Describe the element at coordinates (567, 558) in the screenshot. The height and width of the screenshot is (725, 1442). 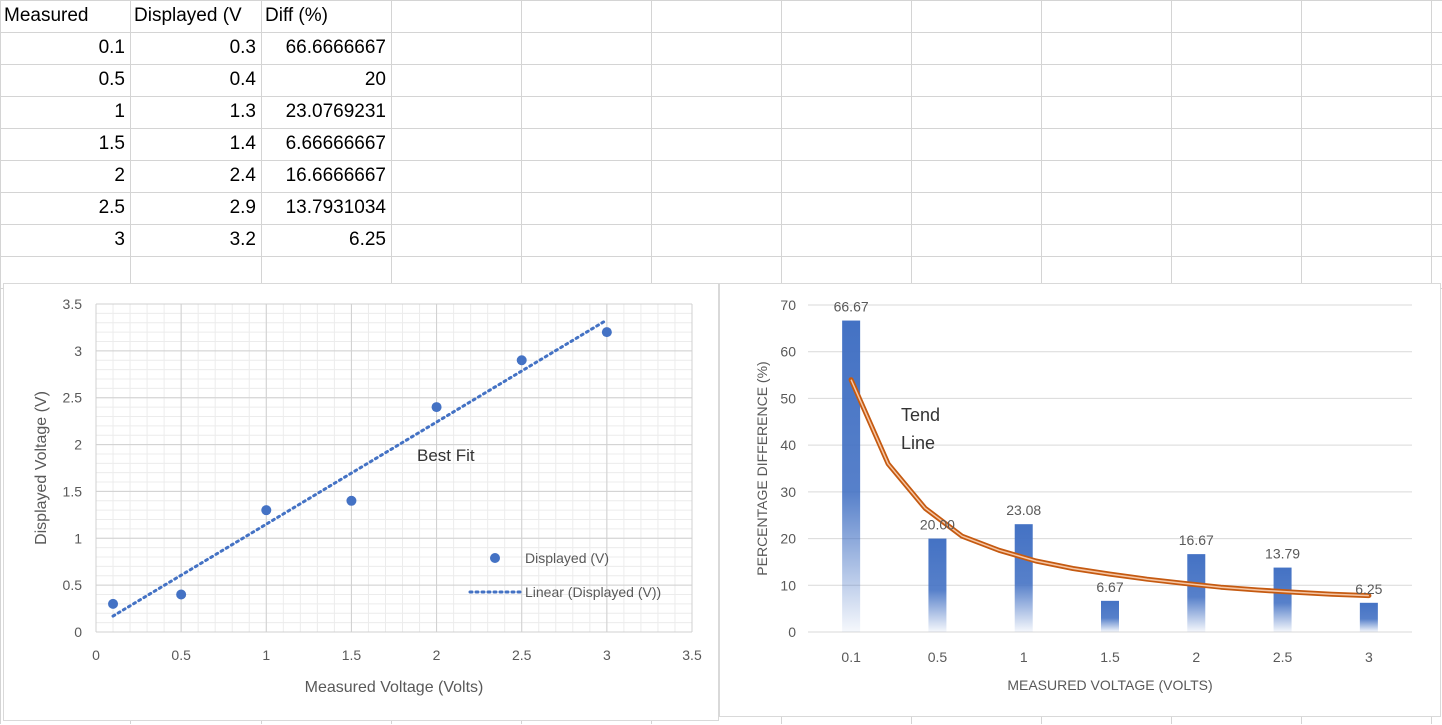
I see `legend-label-displayed: Displayed (V)` at that location.